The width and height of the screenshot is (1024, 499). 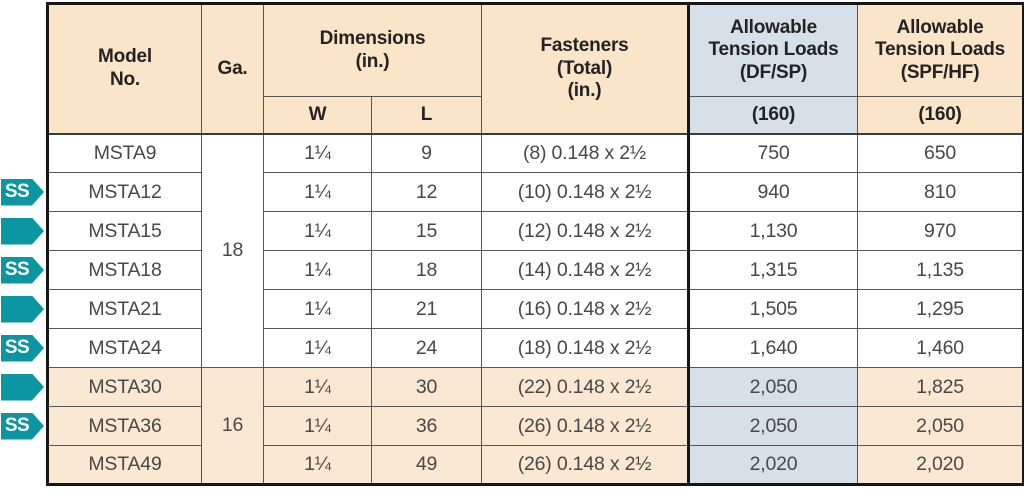 What do you see at coordinates (426, 465) in the screenshot?
I see `cell-l: 49` at bounding box center [426, 465].